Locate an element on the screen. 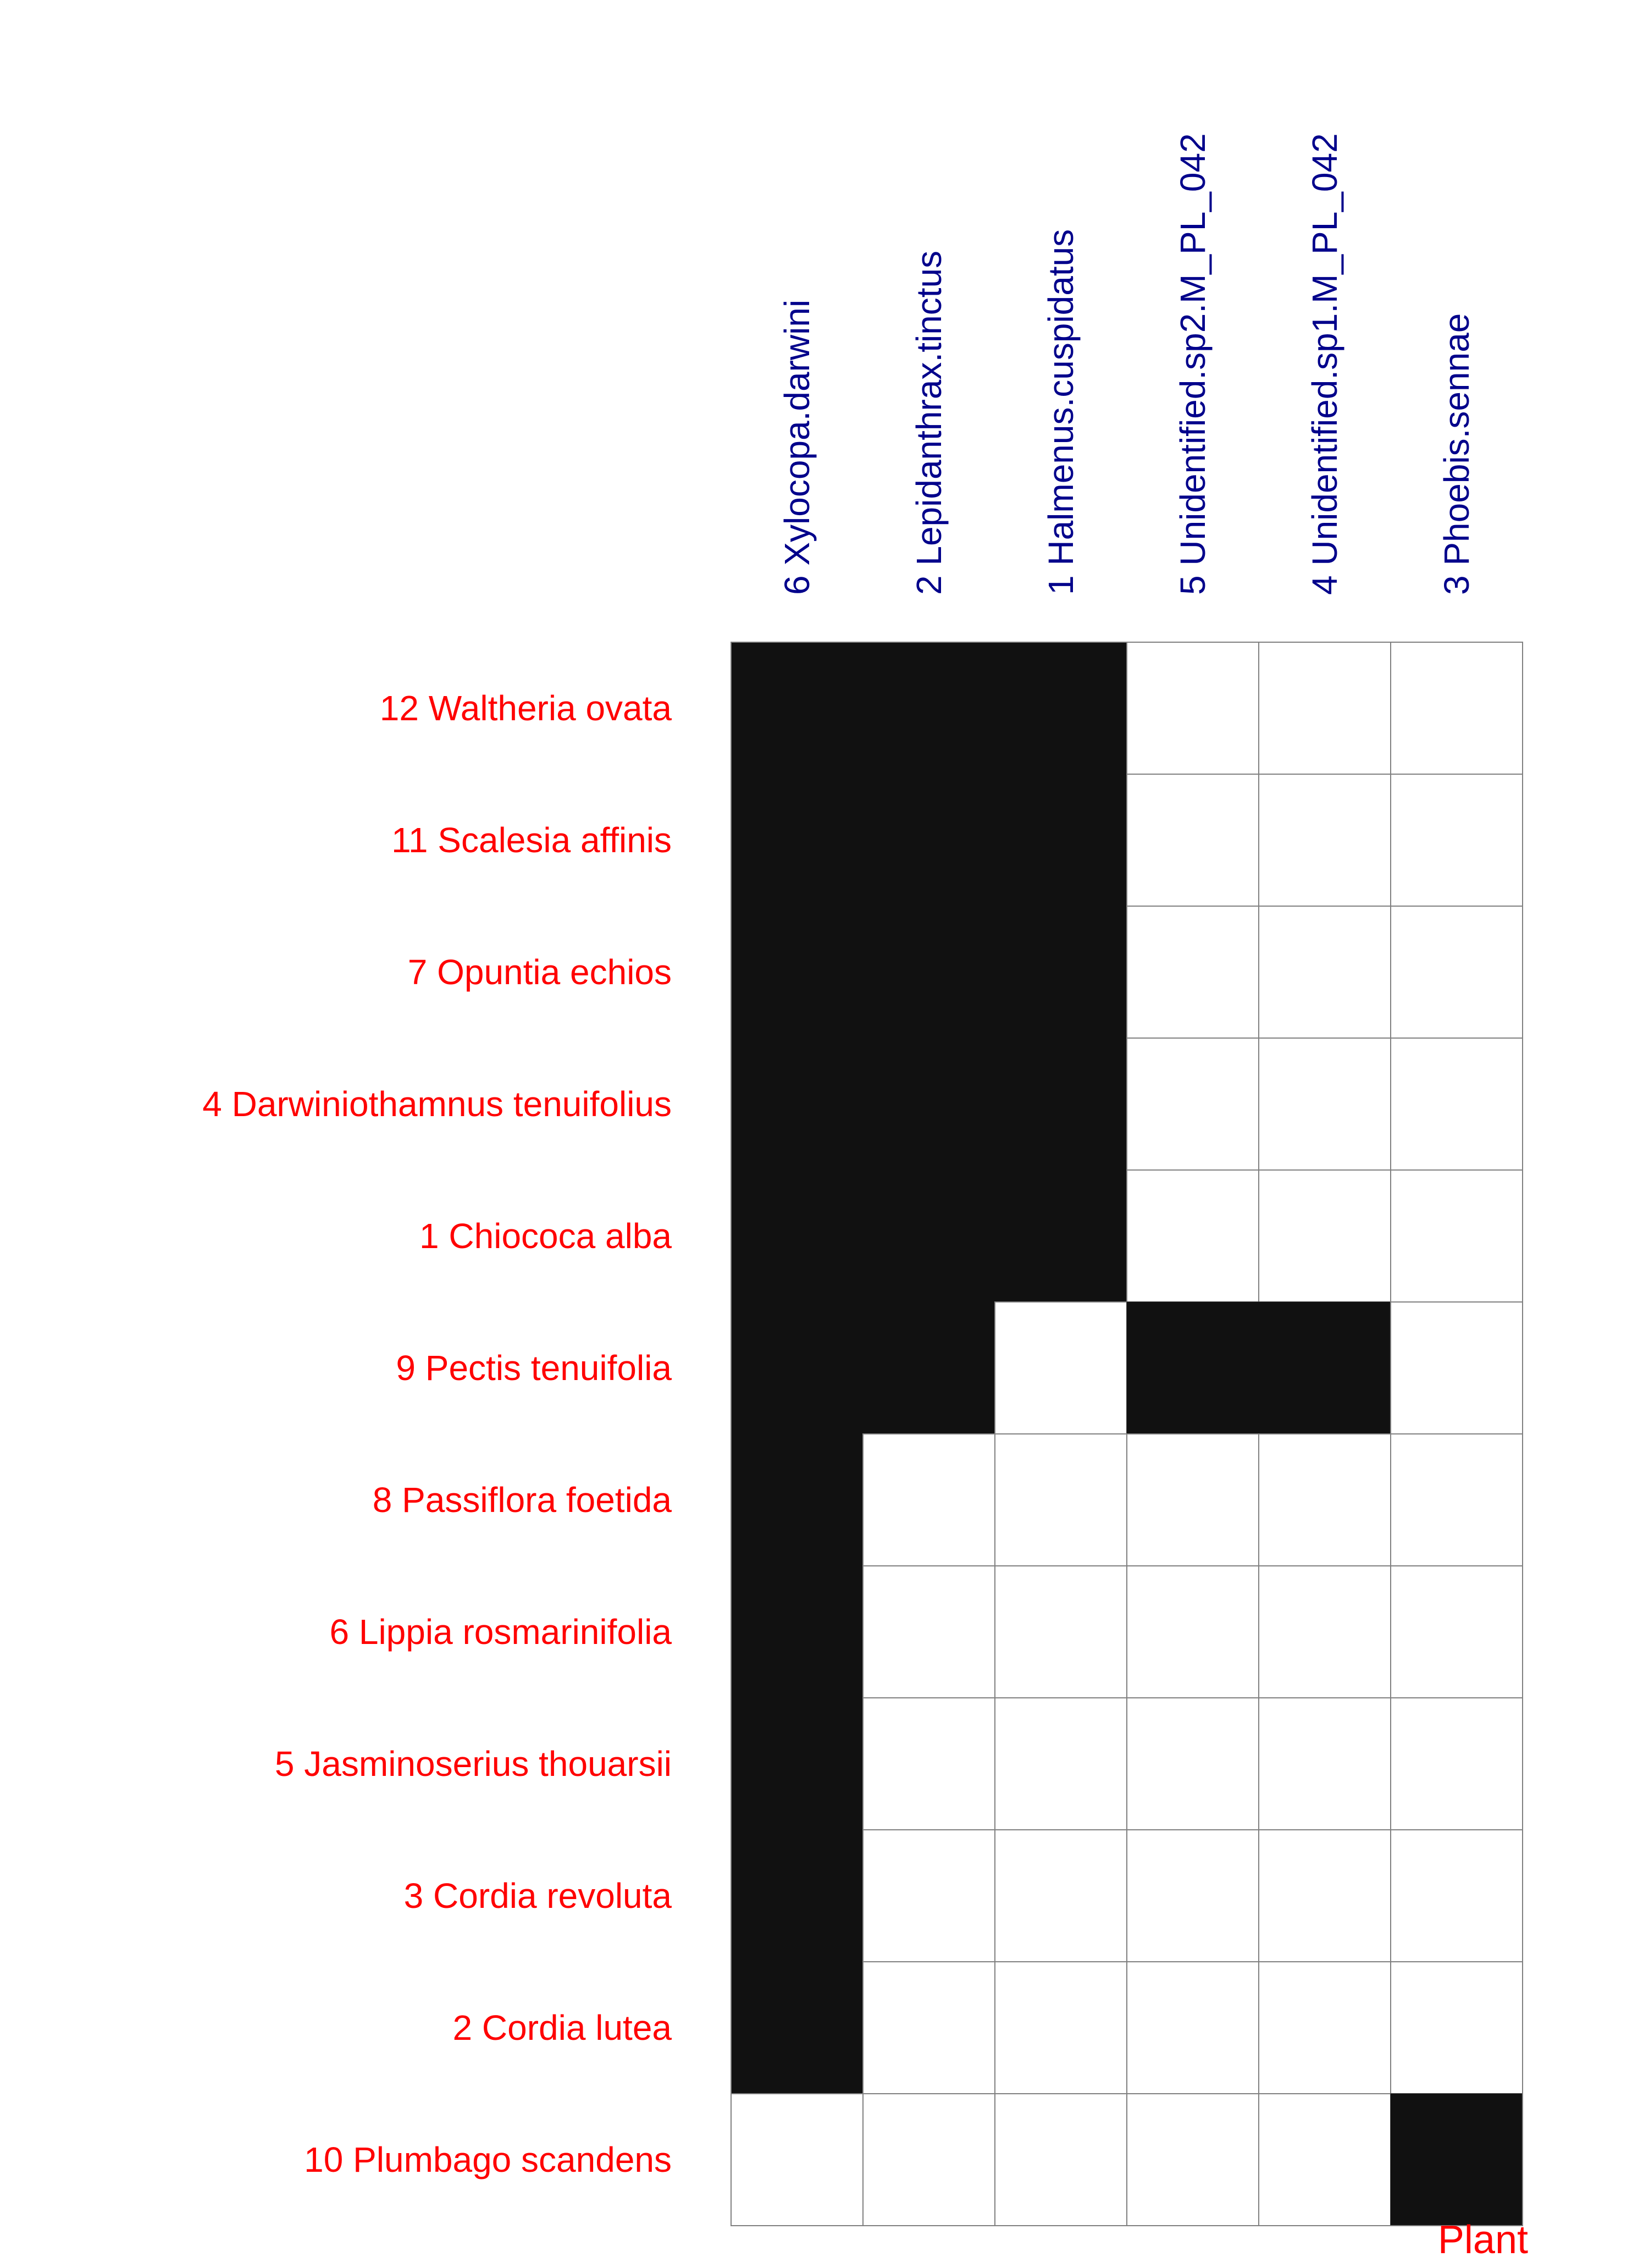 The height and width of the screenshot is (2268, 1649). matrix-cell-r8-c2 is located at coordinates (1060, 1764).